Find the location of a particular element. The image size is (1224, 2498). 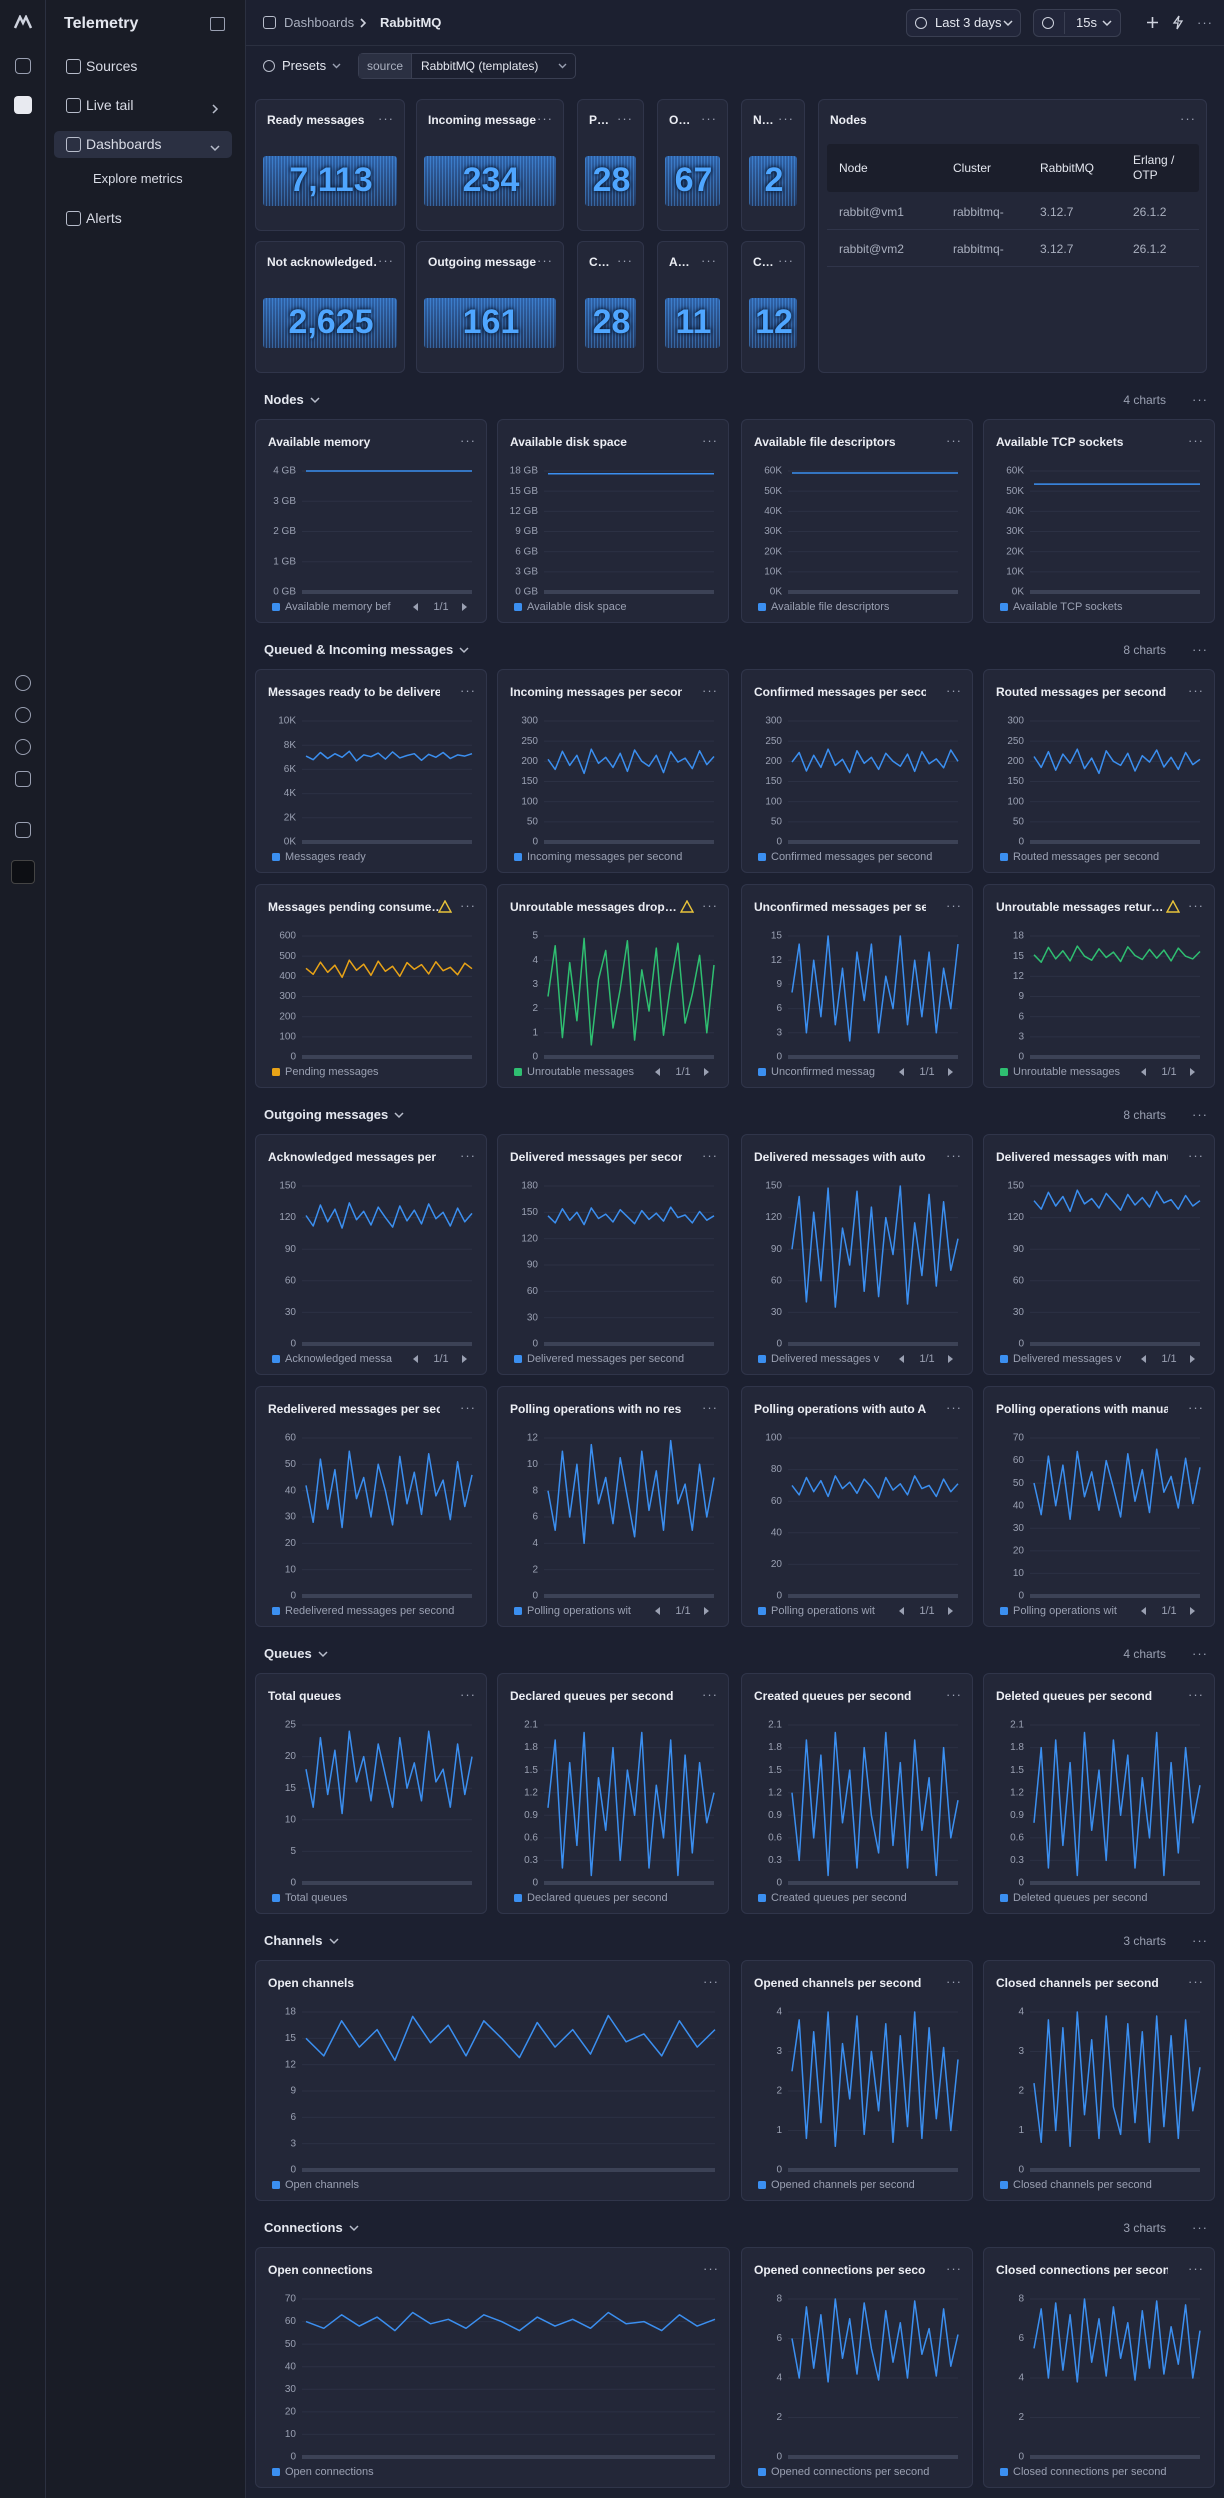

y-tick-label: 0K is located at coordinates (776, 592).